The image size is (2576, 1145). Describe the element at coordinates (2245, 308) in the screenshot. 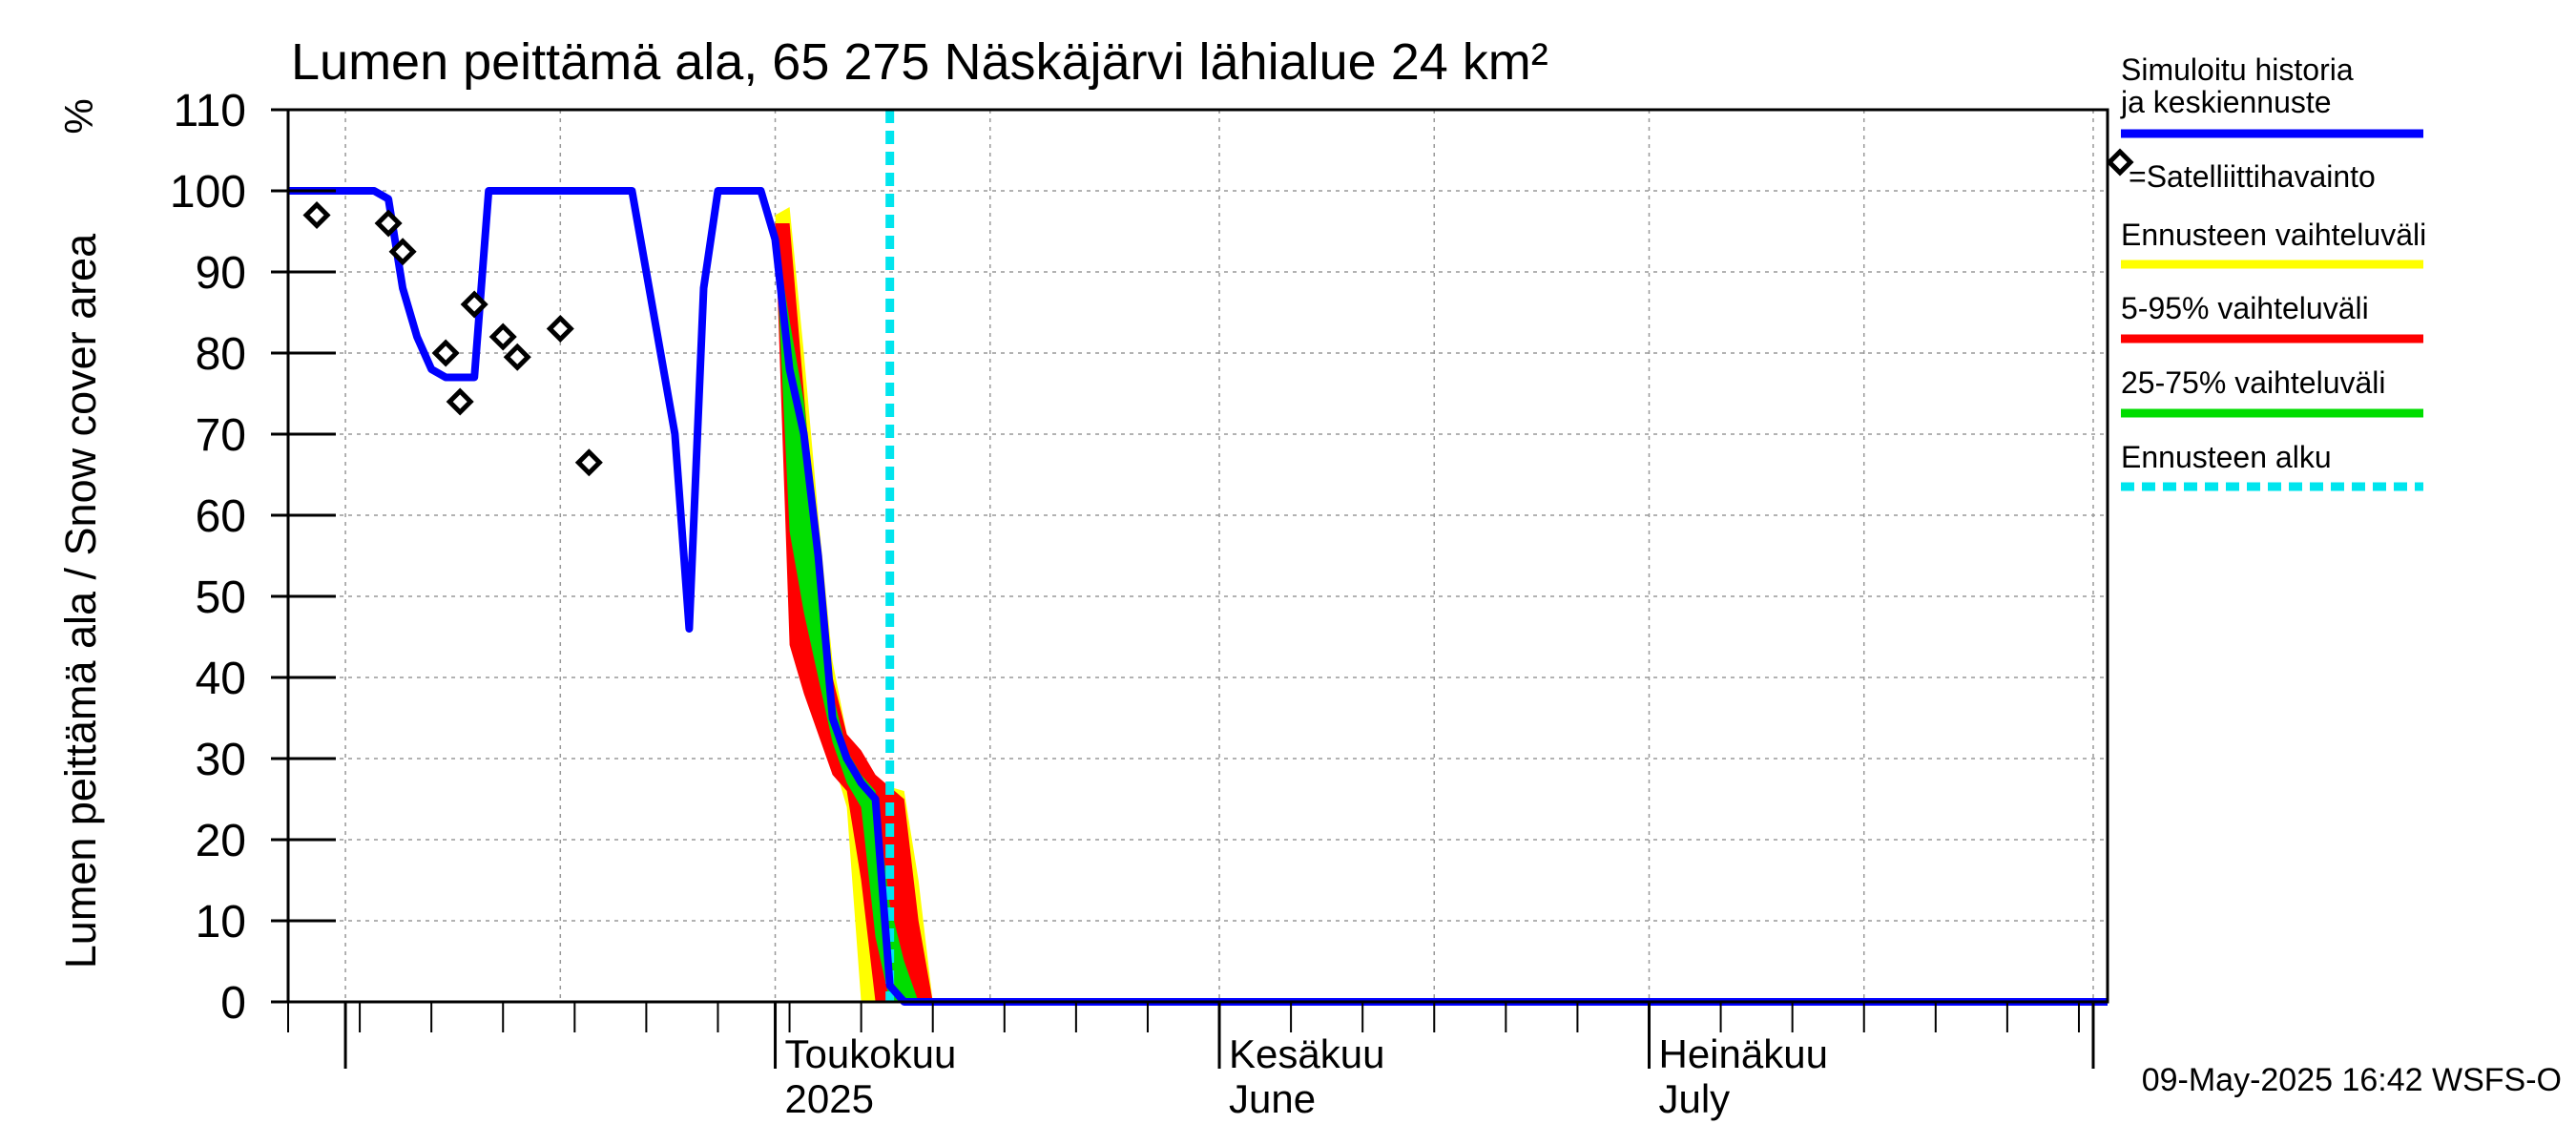

I see `legend-label-p5_95: 5-95% vaihteluväli` at that location.